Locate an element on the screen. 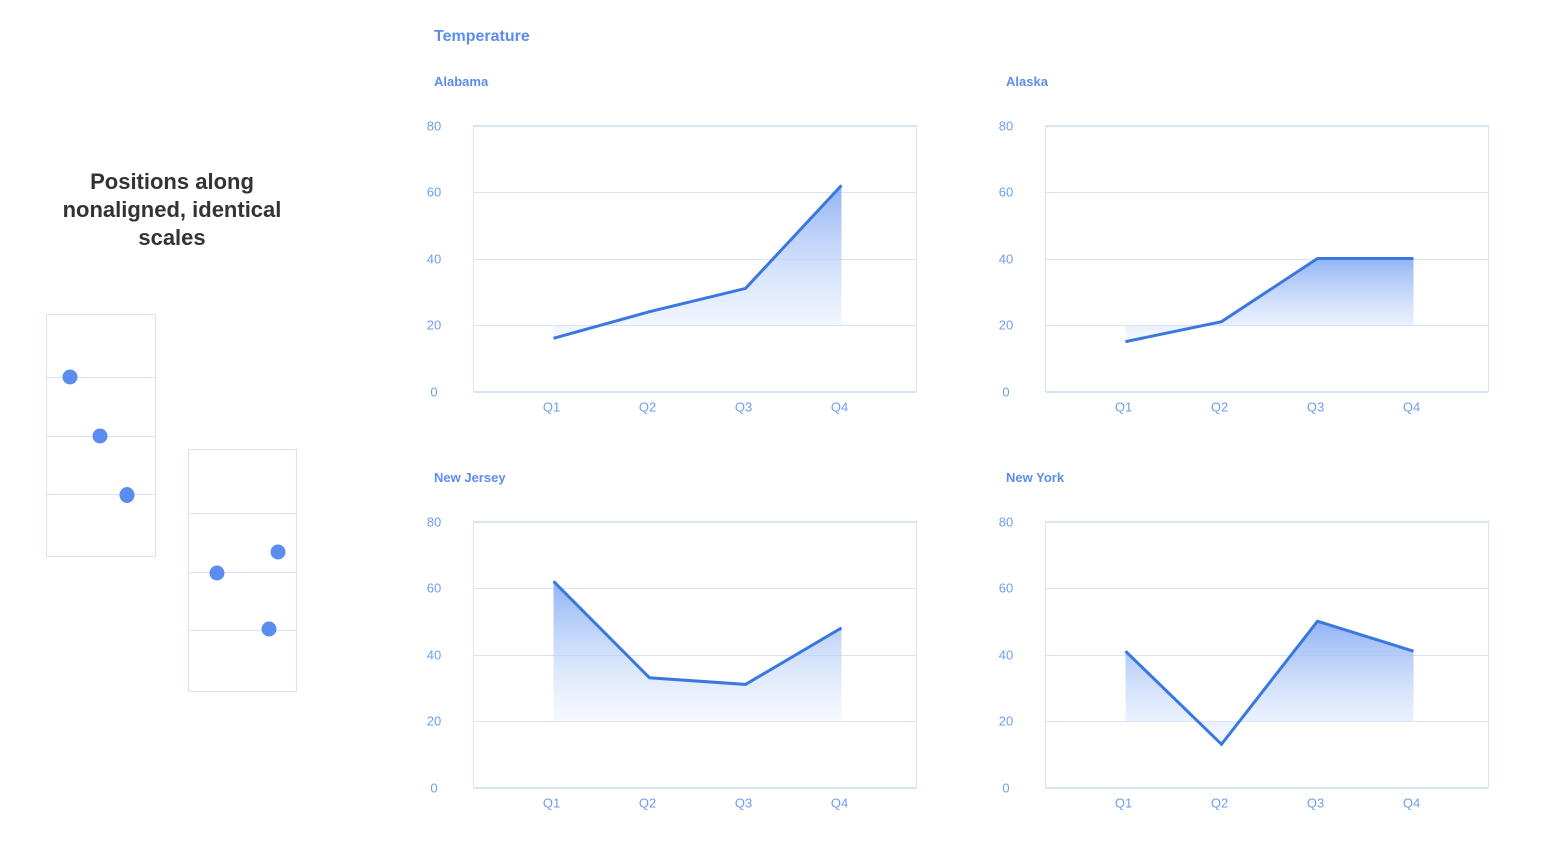 The width and height of the screenshot is (1560, 862). chart-title: Alaska is located at coordinates (1027, 81).